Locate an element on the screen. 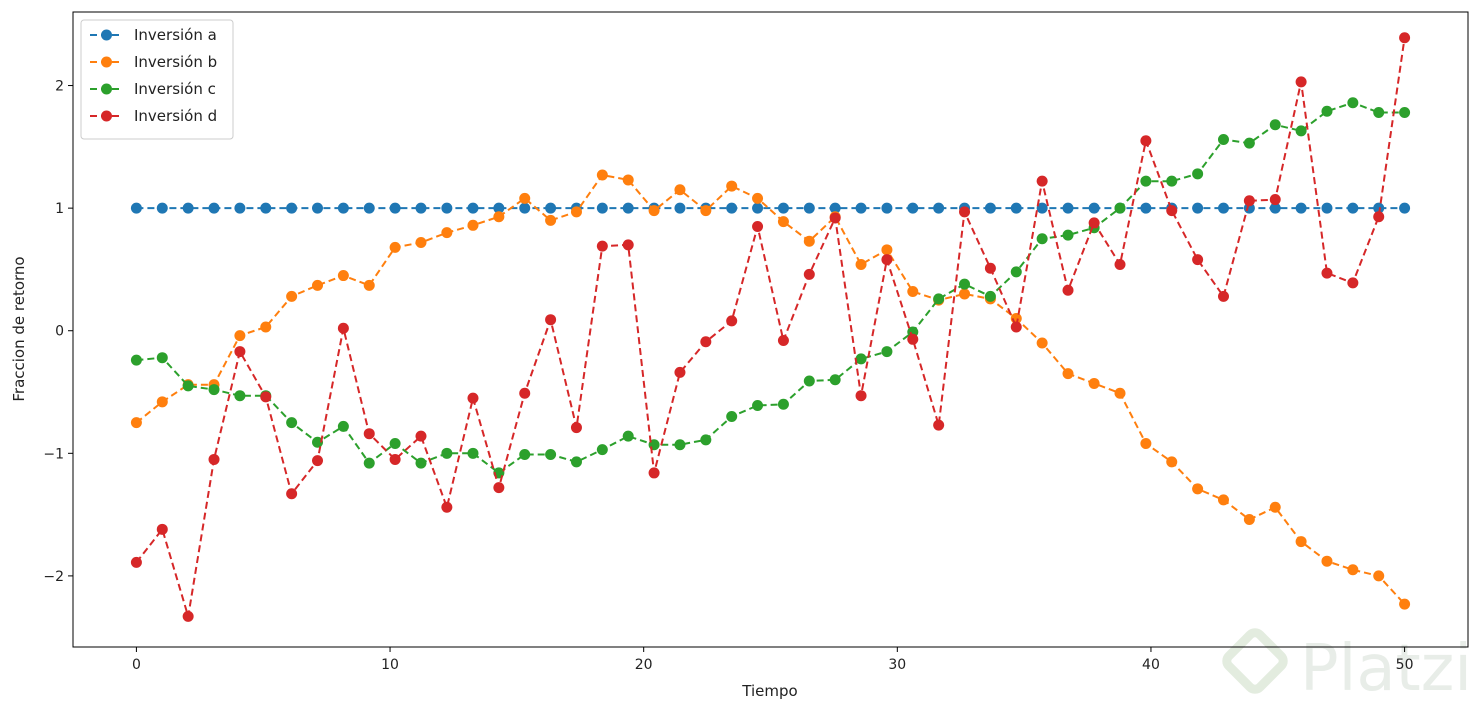 This screenshot has width=1479, height=712. legend-label: Inversión c is located at coordinates (175, 89).